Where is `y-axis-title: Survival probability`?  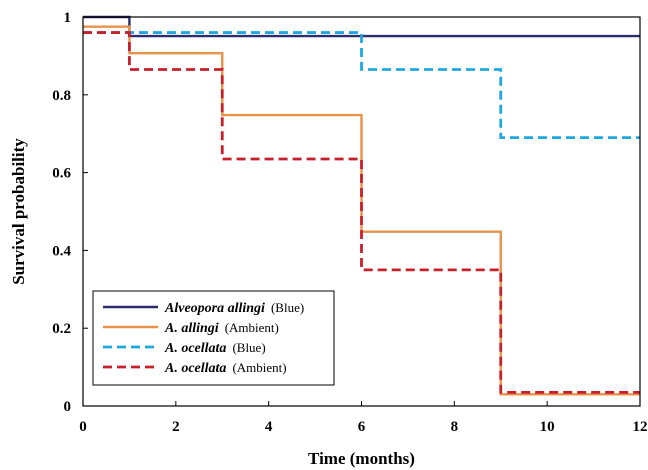 y-axis-title: Survival probability is located at coordinates (18, 211).